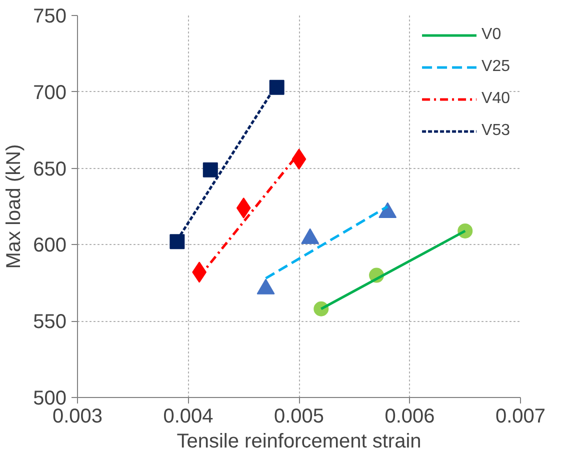 The image size is (568, 460). I want to click on y-tick-label: 650, so click(50, 169).